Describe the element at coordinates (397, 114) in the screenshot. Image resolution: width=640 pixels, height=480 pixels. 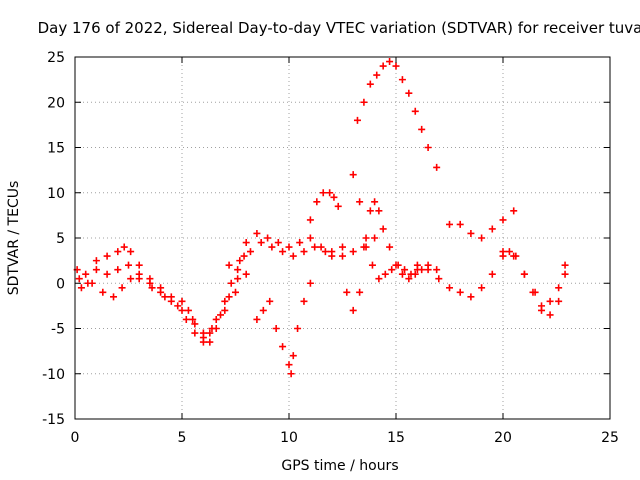
I see `series-trace-j` at that location.